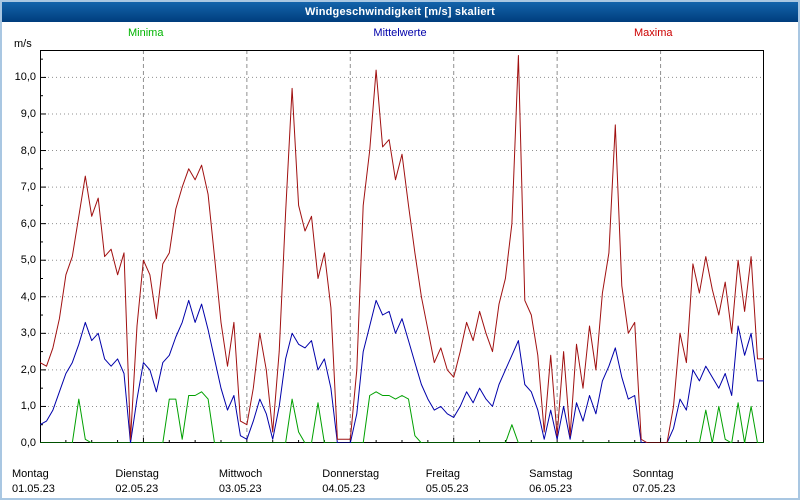 Image resolution: width=800 pixels, height=500 pixels. I want to click on x-day-label: Freitag, so click(442, 474).